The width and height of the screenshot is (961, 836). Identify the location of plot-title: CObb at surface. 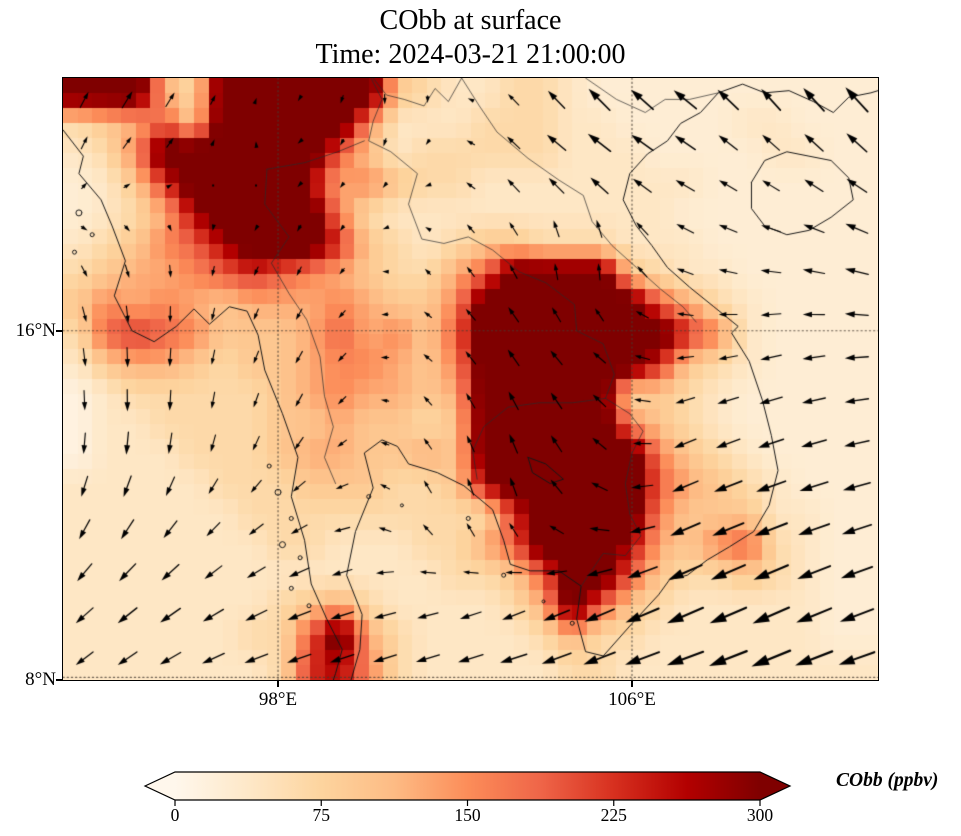
(470, 20).